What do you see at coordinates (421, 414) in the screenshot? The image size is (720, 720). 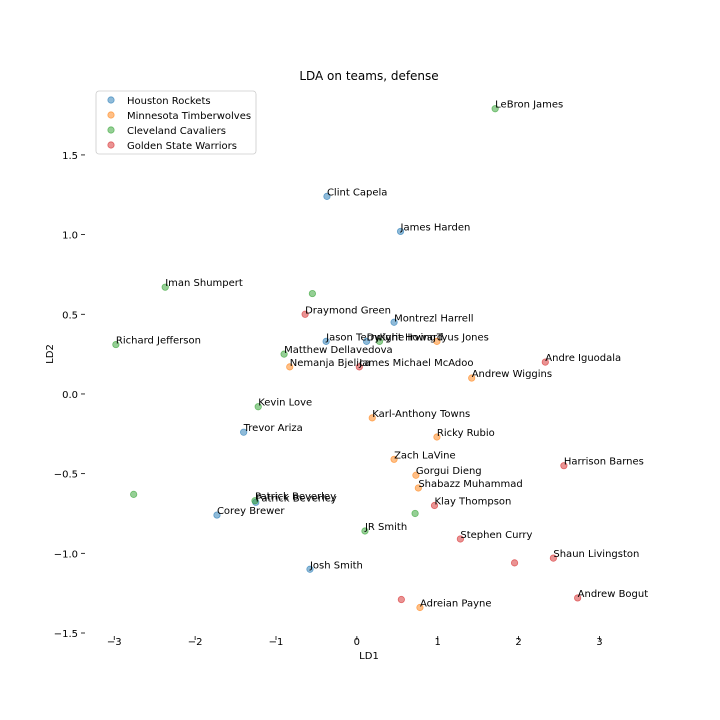 I see `point-label: Karl-Anthony Towns` at bounding box center [421, 414].